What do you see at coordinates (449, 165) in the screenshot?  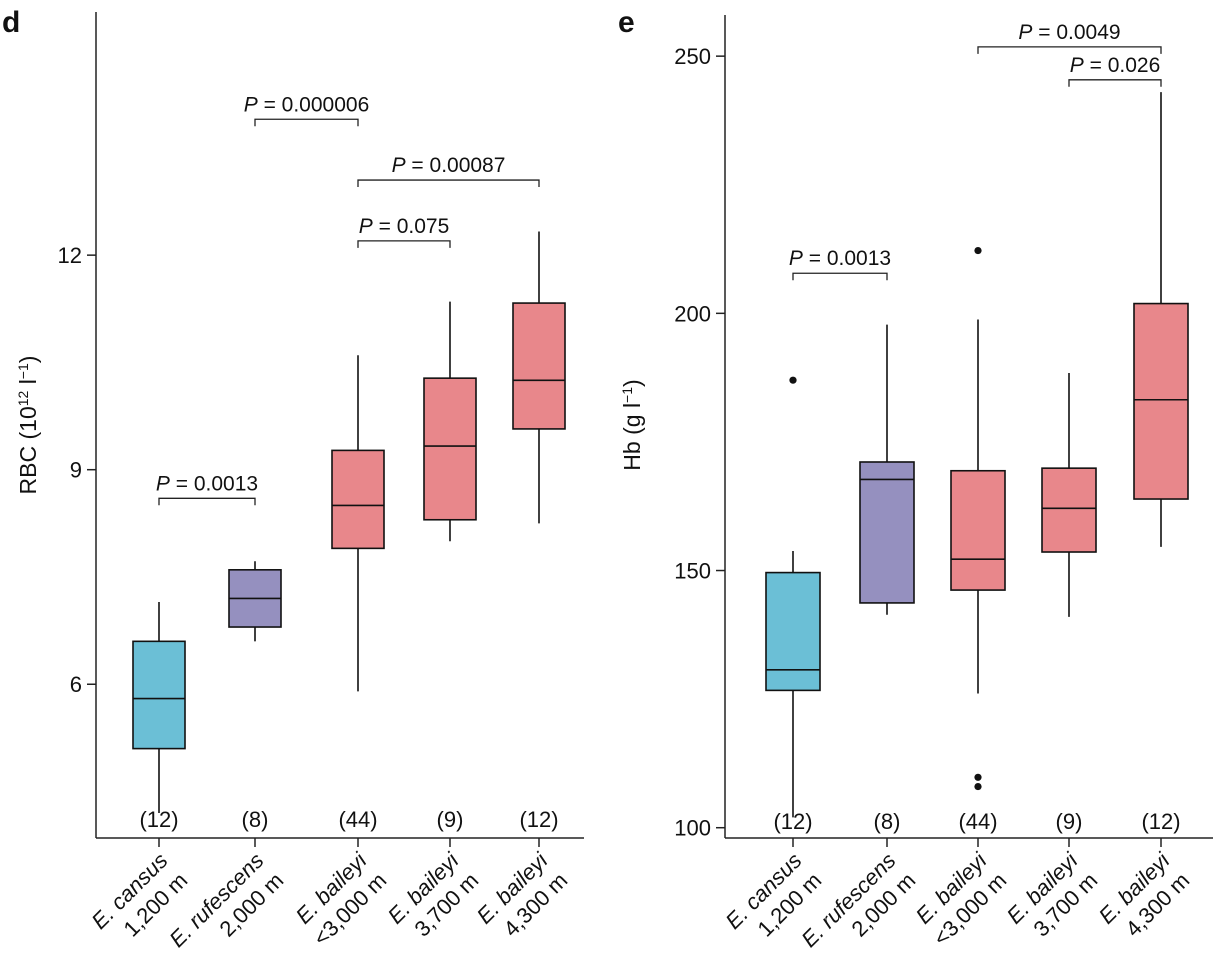 I see `p-value-label: P = 0.00087` at bounding box center [449, 165].